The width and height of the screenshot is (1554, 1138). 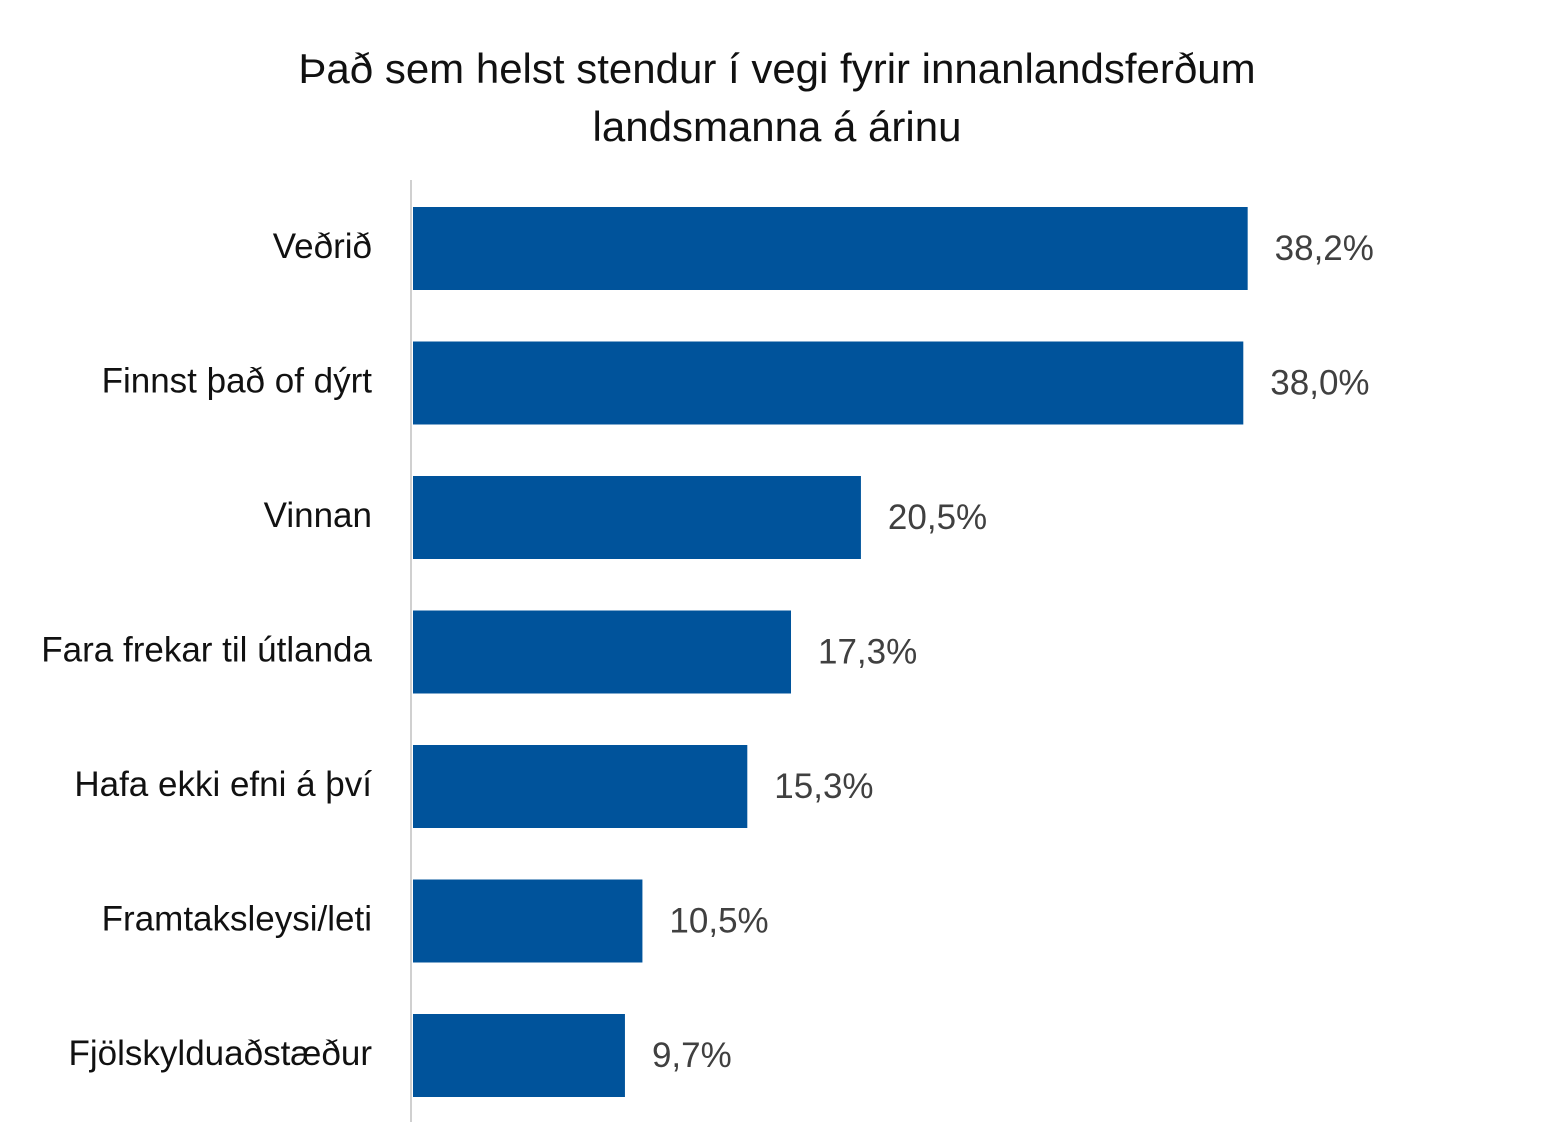 I want to click on category-label-0: Veðrið, so click(x=322, y=246).